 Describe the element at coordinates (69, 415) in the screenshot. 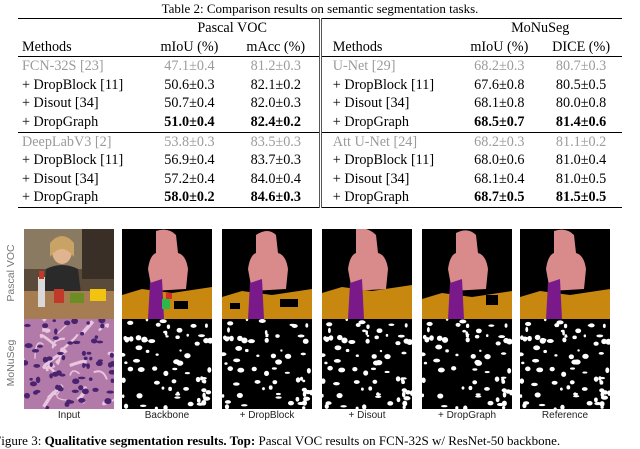

I see `column-label-input: Input` at that location.